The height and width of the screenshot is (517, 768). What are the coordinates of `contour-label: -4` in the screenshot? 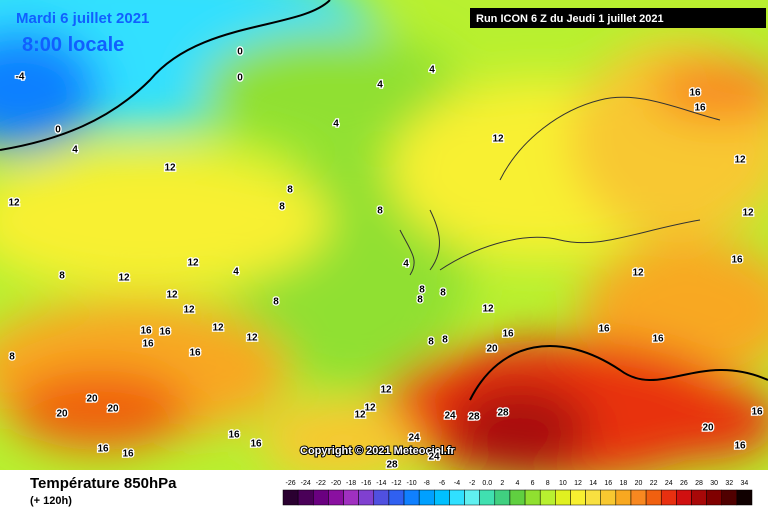 It's located at (20, 77).